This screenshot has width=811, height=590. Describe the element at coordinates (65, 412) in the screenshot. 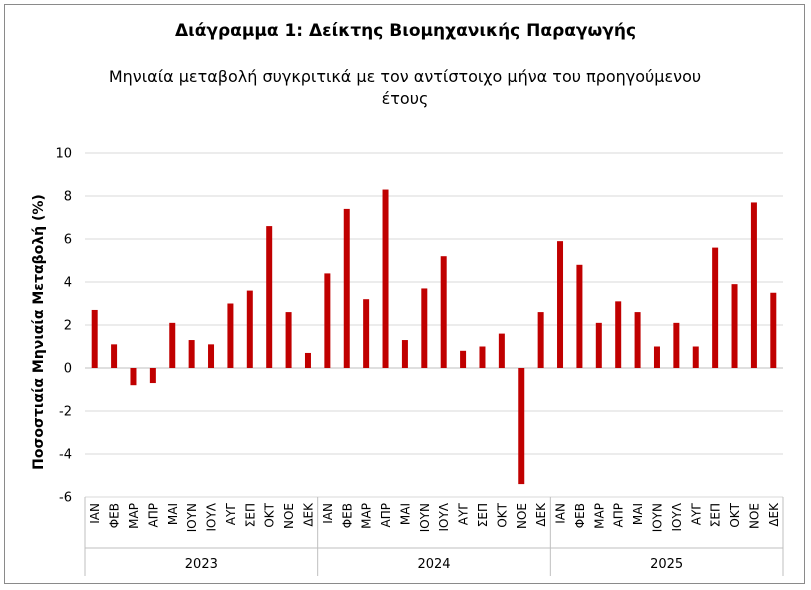

I see `y-tick-label: -2` at that location.